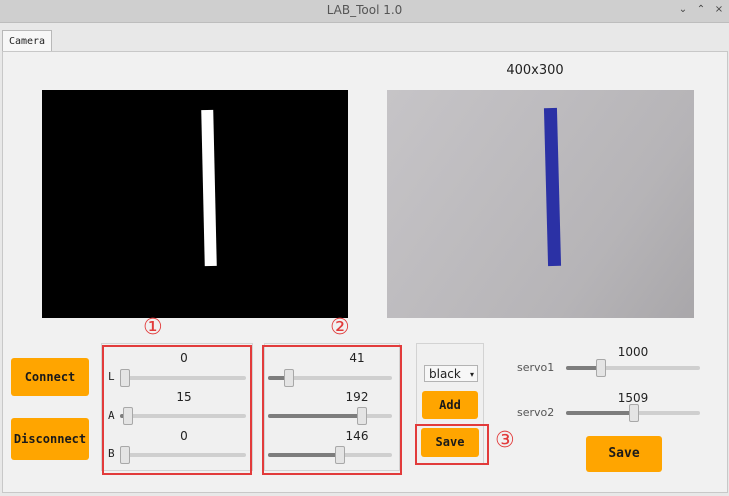 The height and width of the screenshot is (496, 729). I want to click on color-select: black ▾, so click(451, 373).